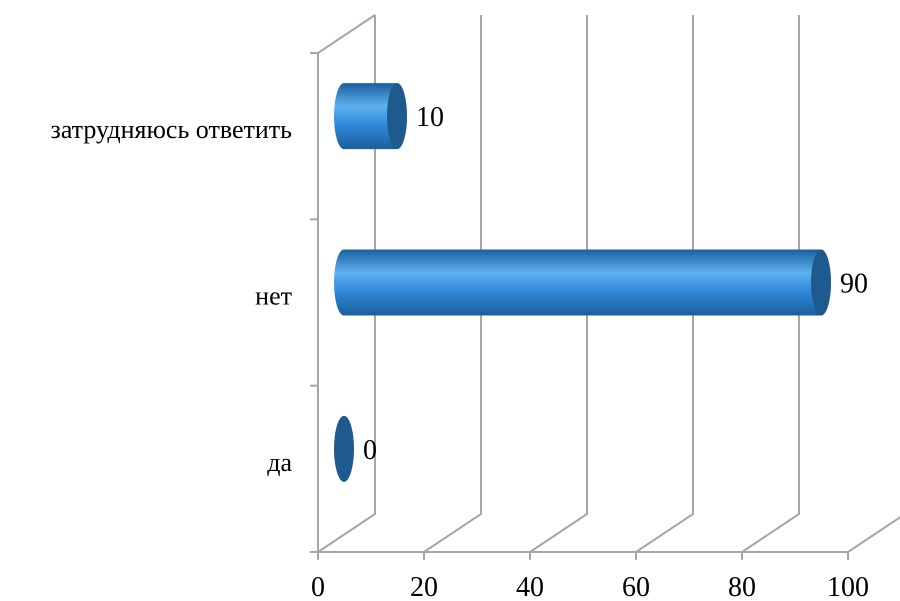 Image resolution: width=900 pixels, height=601 pixels. Describe the element at coordinates (279, 462) in the screenshot. I see `category-label: да` at that location.